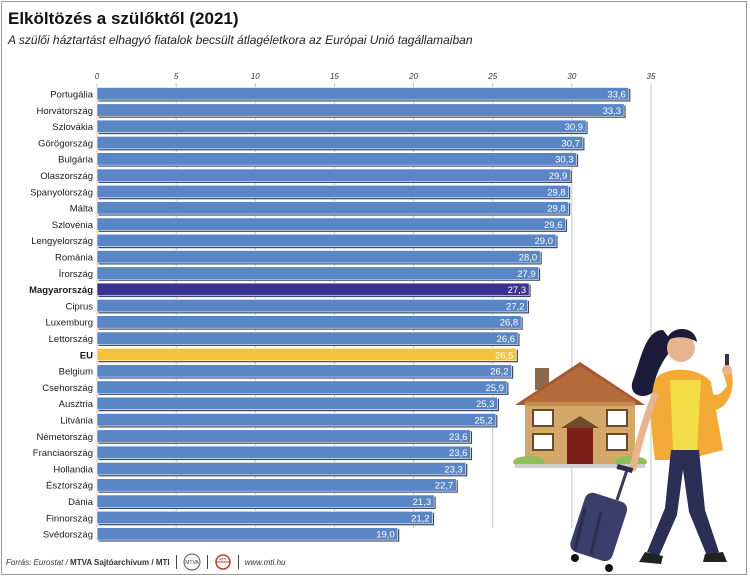  Describe the element at coordinates (506, 339) in the screenshot. I see `bar-value-label: 26,6` at that location.